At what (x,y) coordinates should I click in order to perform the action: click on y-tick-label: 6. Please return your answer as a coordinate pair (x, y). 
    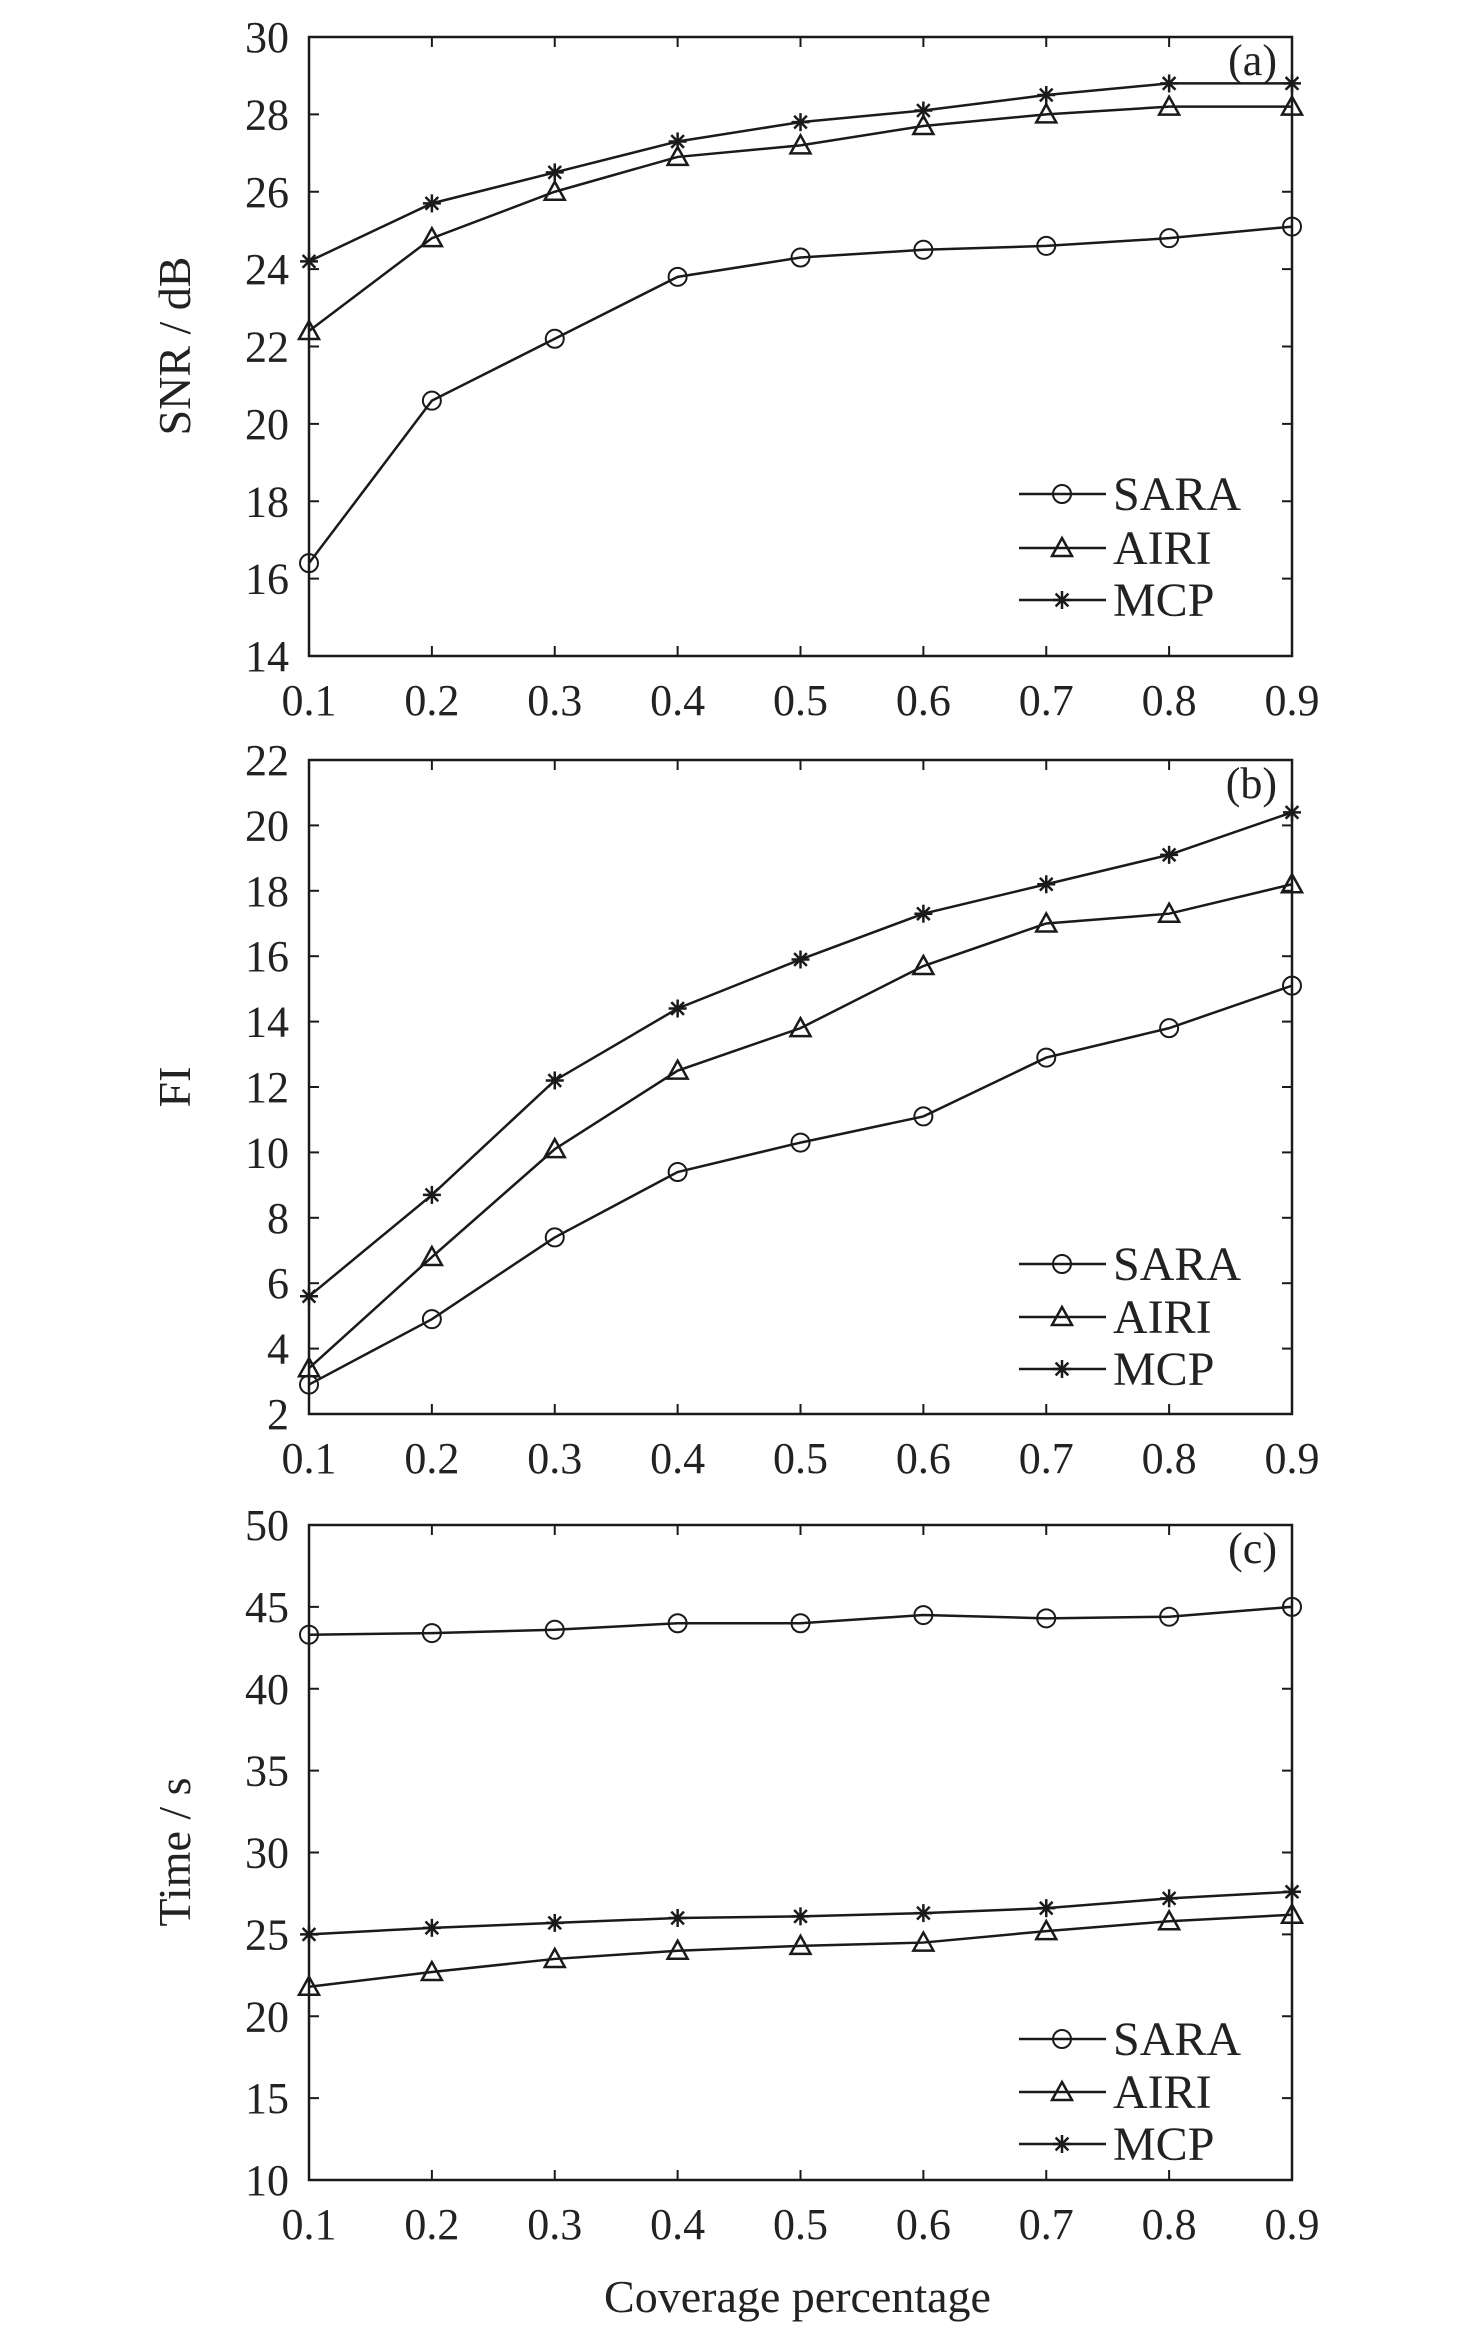
    Looking at the image, I should click on (278, 1283).